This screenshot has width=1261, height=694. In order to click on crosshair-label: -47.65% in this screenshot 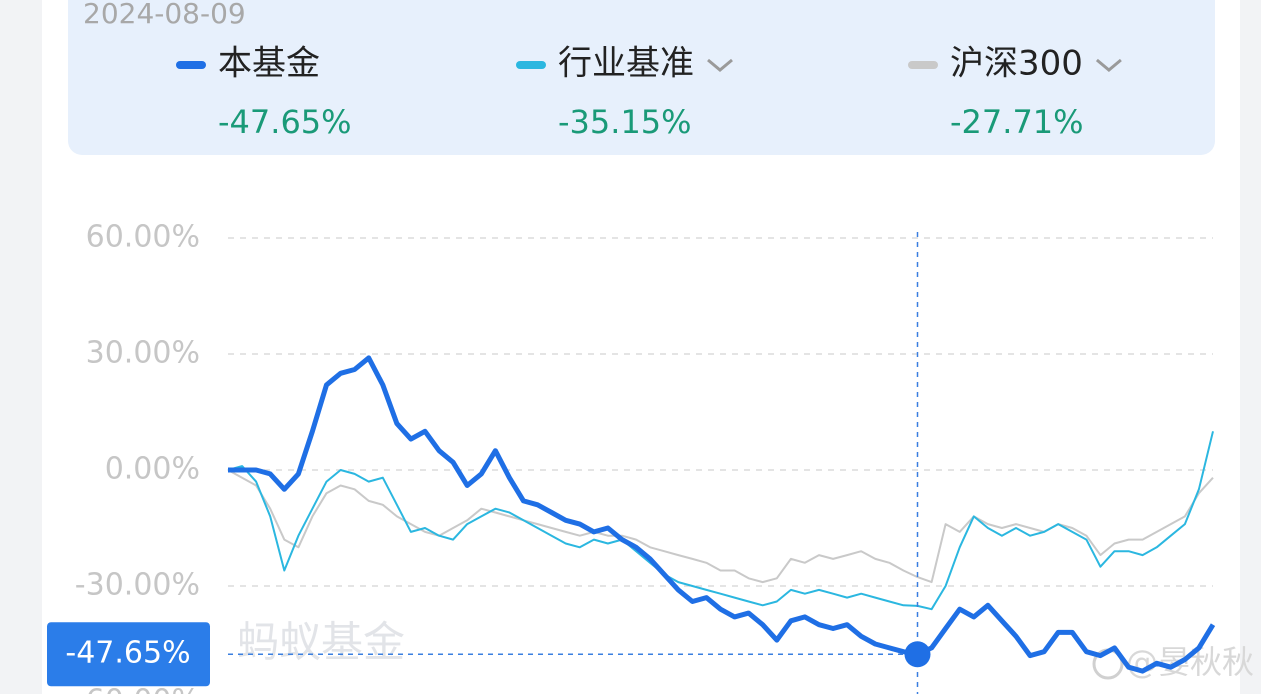, I will do `click(127, 653)`.